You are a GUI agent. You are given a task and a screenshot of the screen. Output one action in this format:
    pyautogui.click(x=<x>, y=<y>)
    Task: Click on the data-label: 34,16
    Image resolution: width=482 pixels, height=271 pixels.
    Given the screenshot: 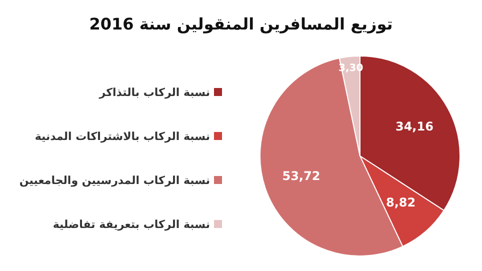 What is the action you would take?
    pyautogui.click(x=414, y=126)
    